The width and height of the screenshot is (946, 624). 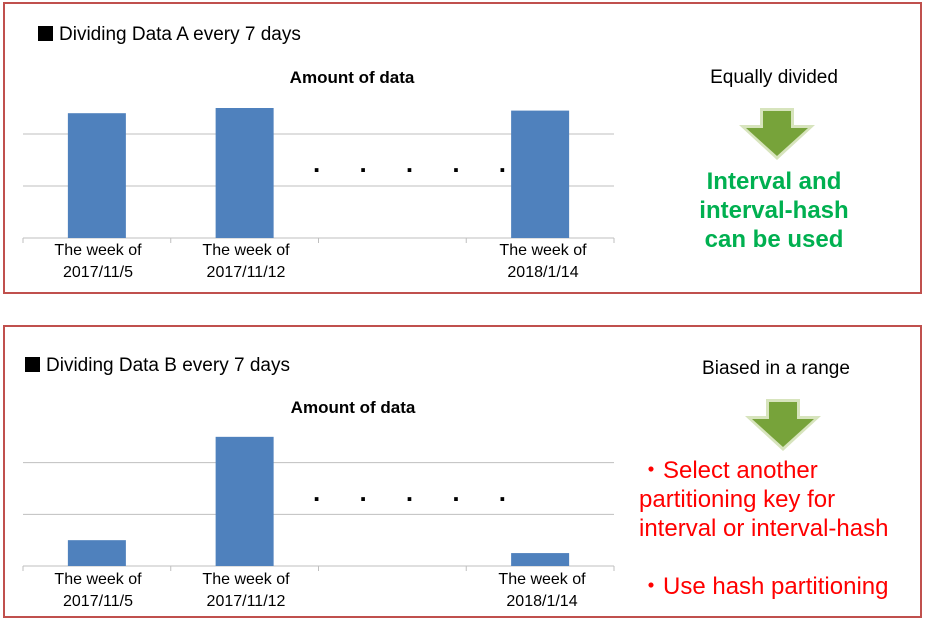 What do you see at coordinates (168, 365) in the screenshot?
I see `panel-b-heading-text: Dividing Data B every 7 days` at bounding box center [168, 365].